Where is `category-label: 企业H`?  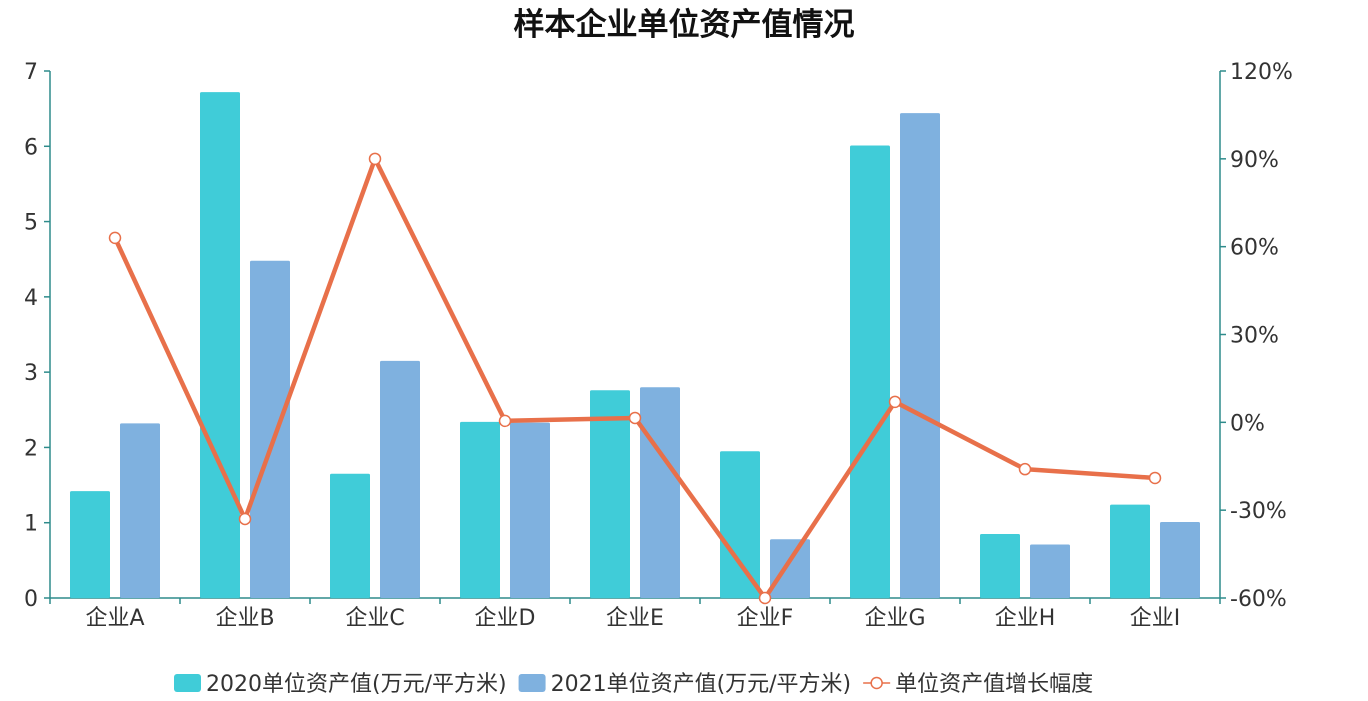 category-label: 企业H is located at coordinates (1025, 618).